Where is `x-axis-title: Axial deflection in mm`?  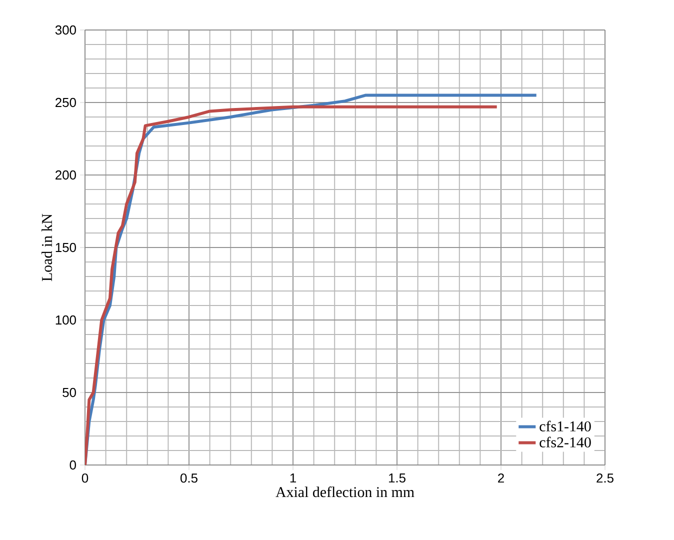 x-axis-title: Axial deflection in mm is located at coordinates (345, 492).